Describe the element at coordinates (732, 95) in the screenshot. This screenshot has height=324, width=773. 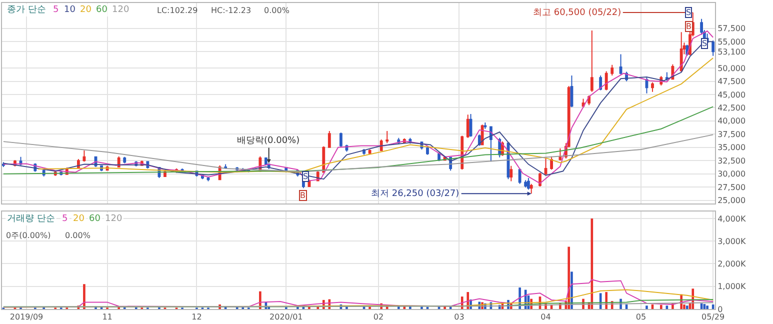
I see `y-tick-label: 45,000` at that location.